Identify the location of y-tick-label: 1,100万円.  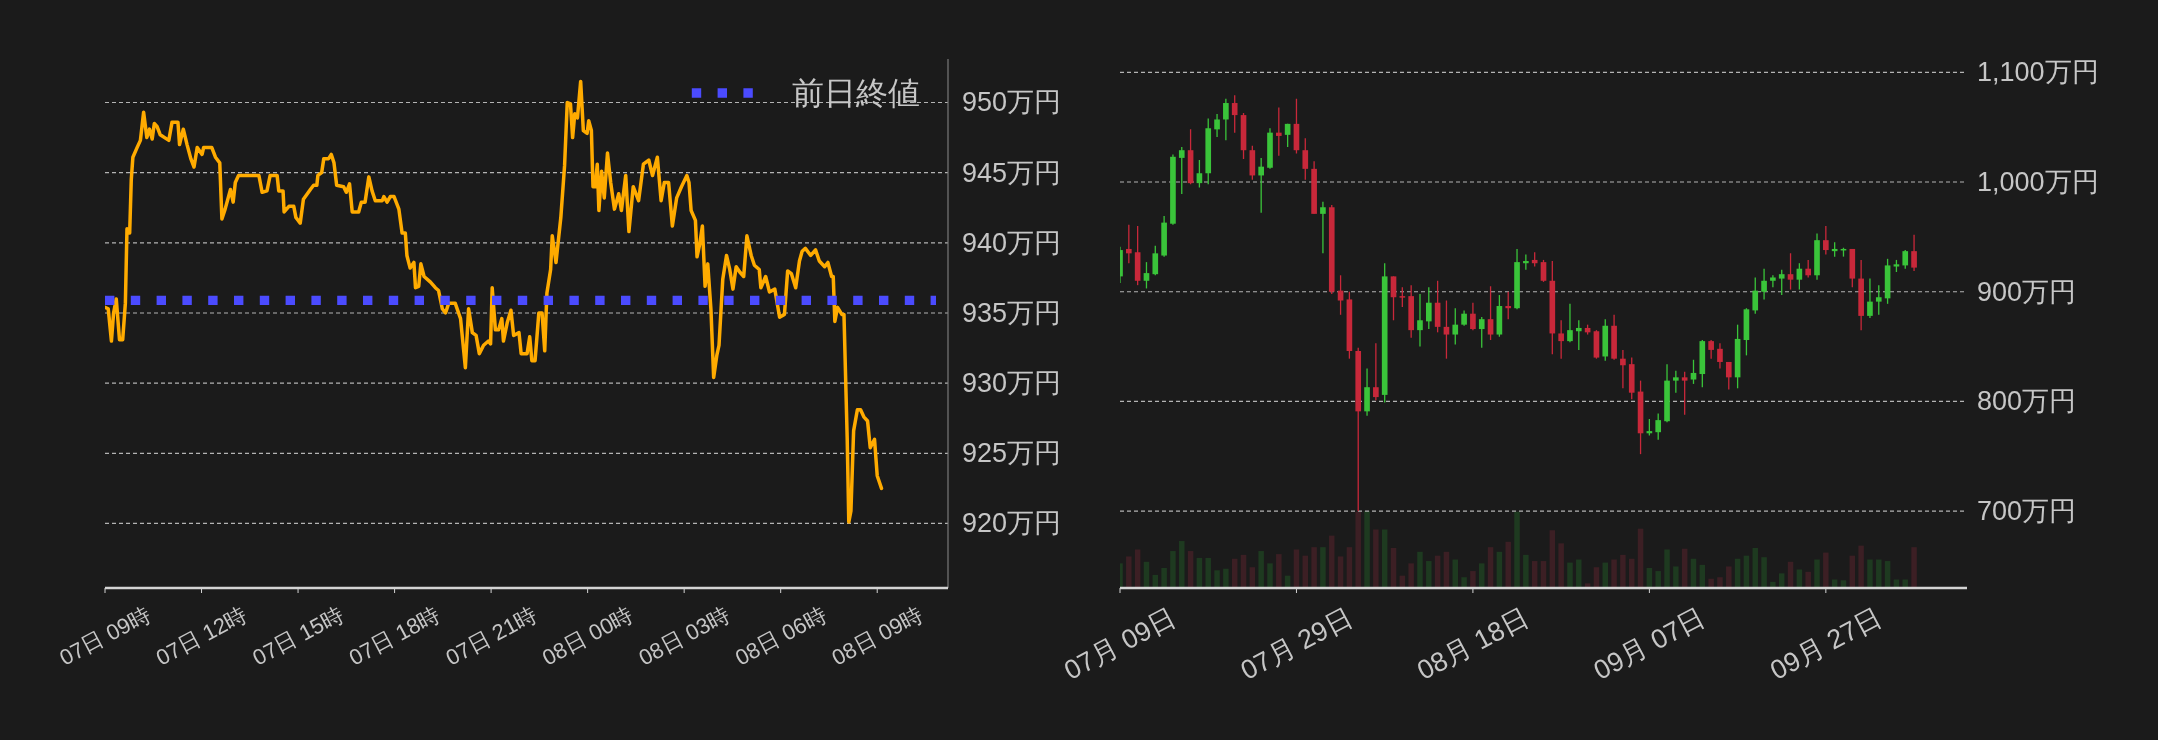
(2038, 72).